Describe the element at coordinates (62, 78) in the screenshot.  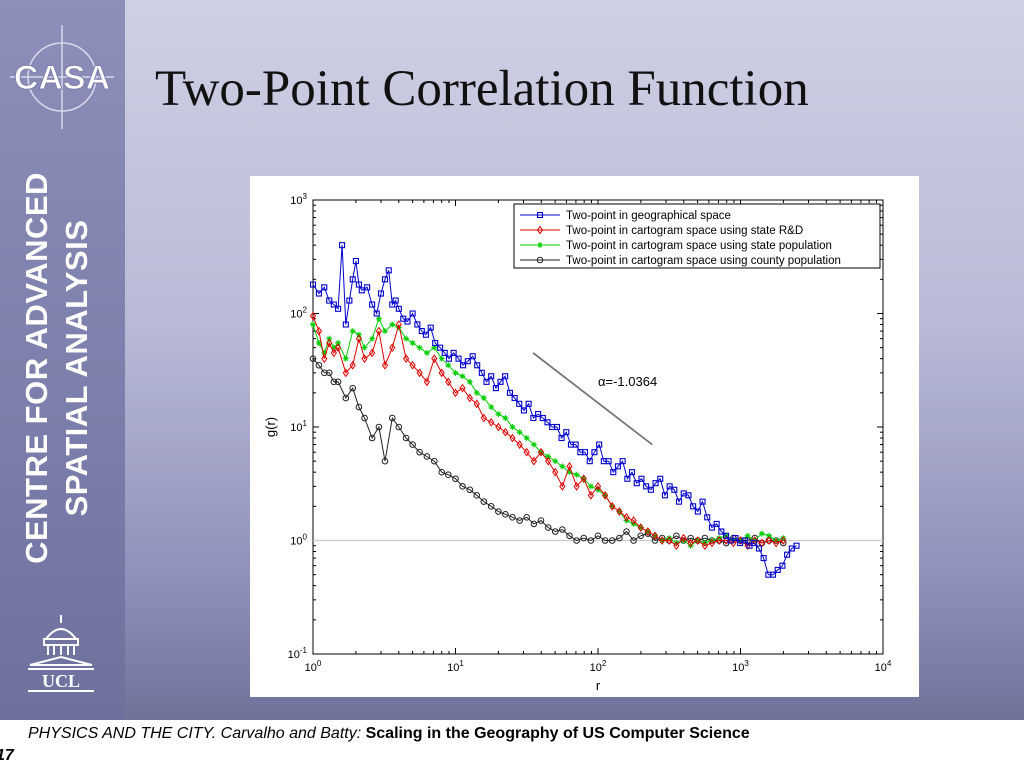
I see `casa-logo-text: CASA` at that location.